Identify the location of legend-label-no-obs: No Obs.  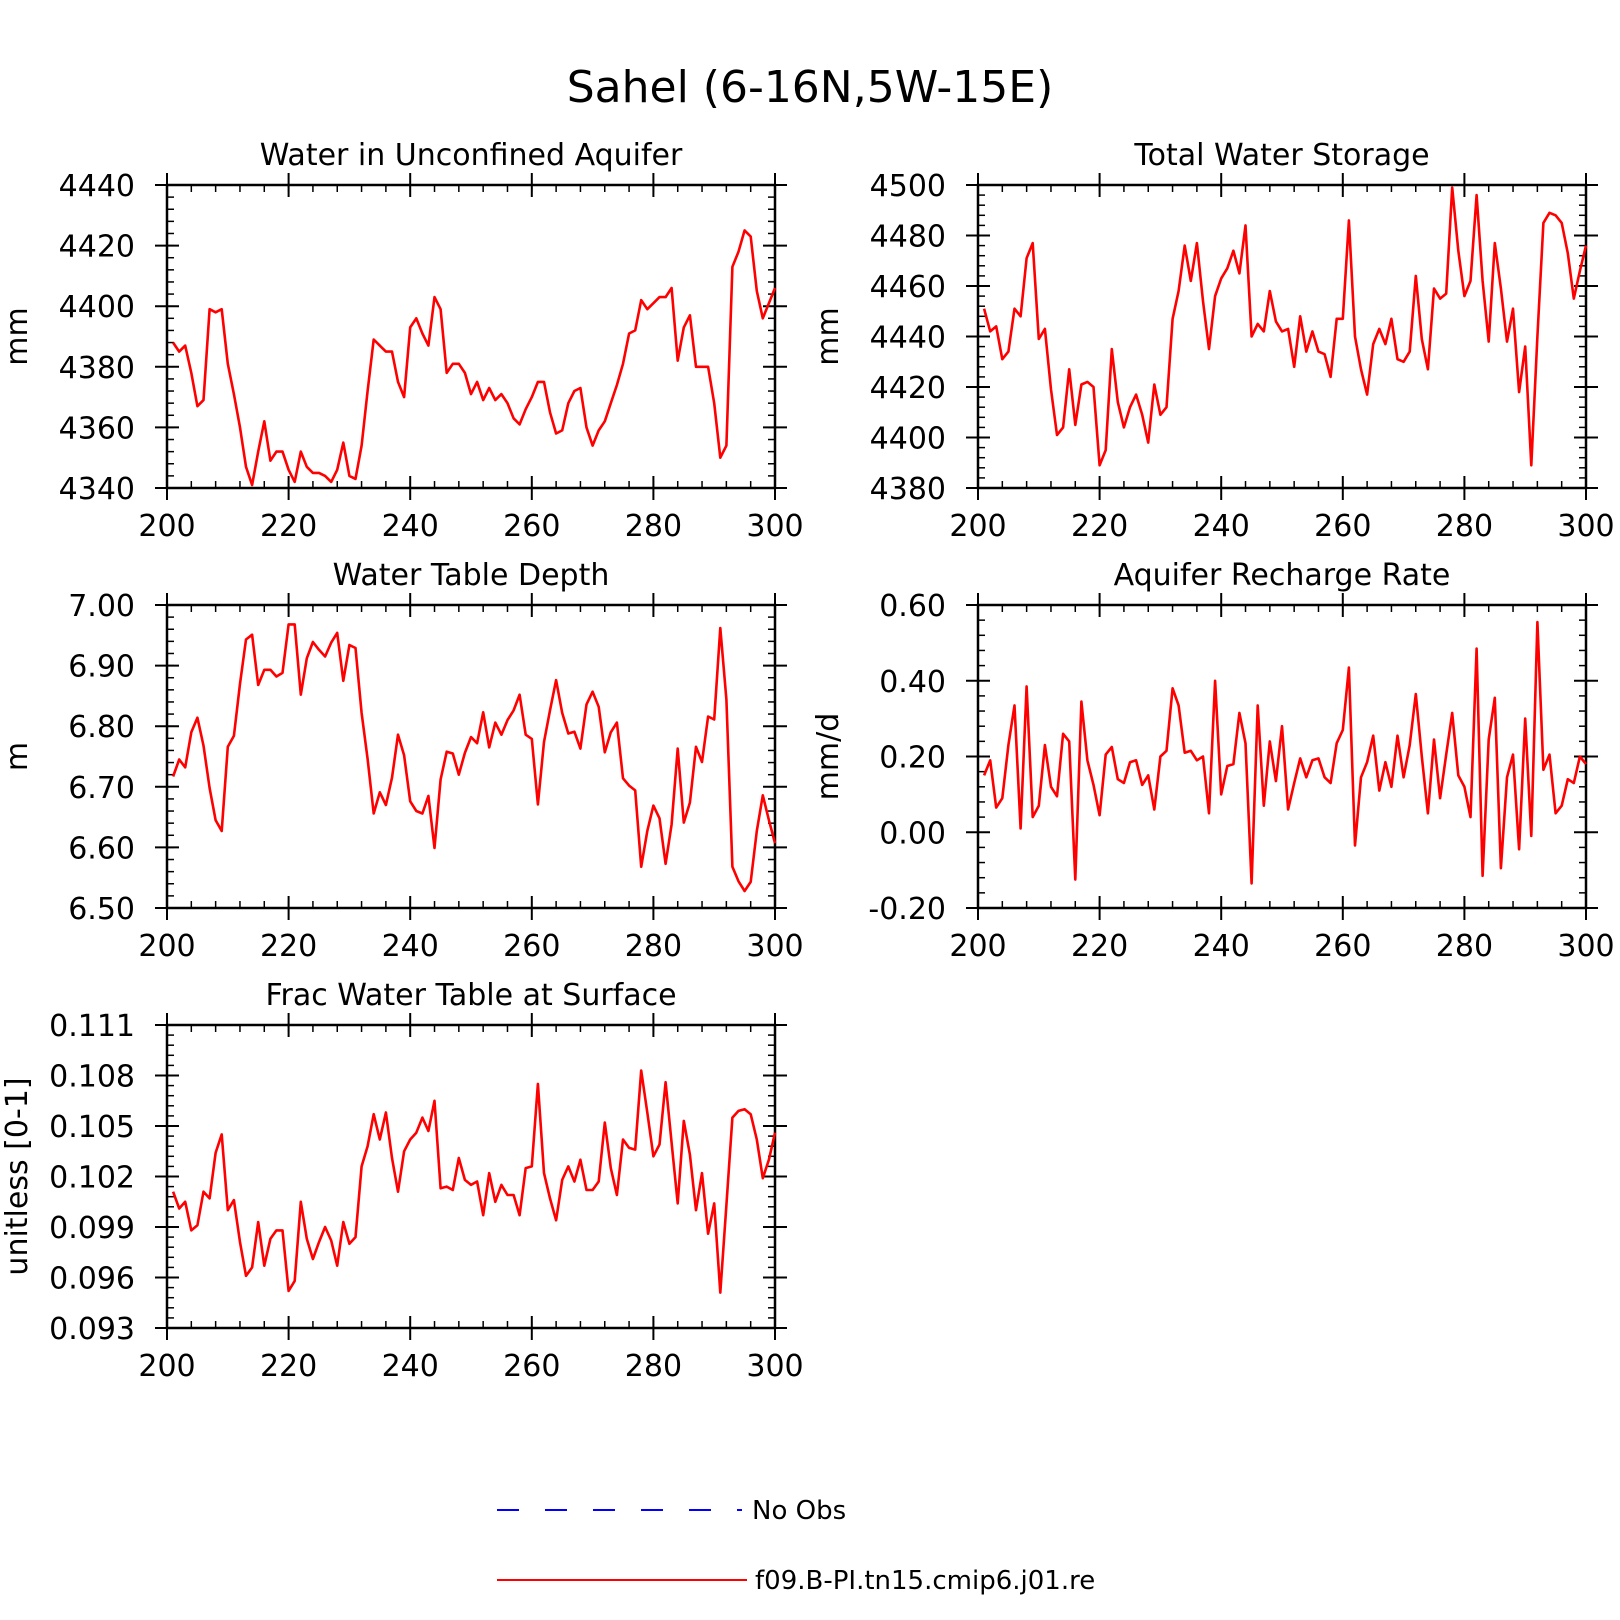
(799, 1511).